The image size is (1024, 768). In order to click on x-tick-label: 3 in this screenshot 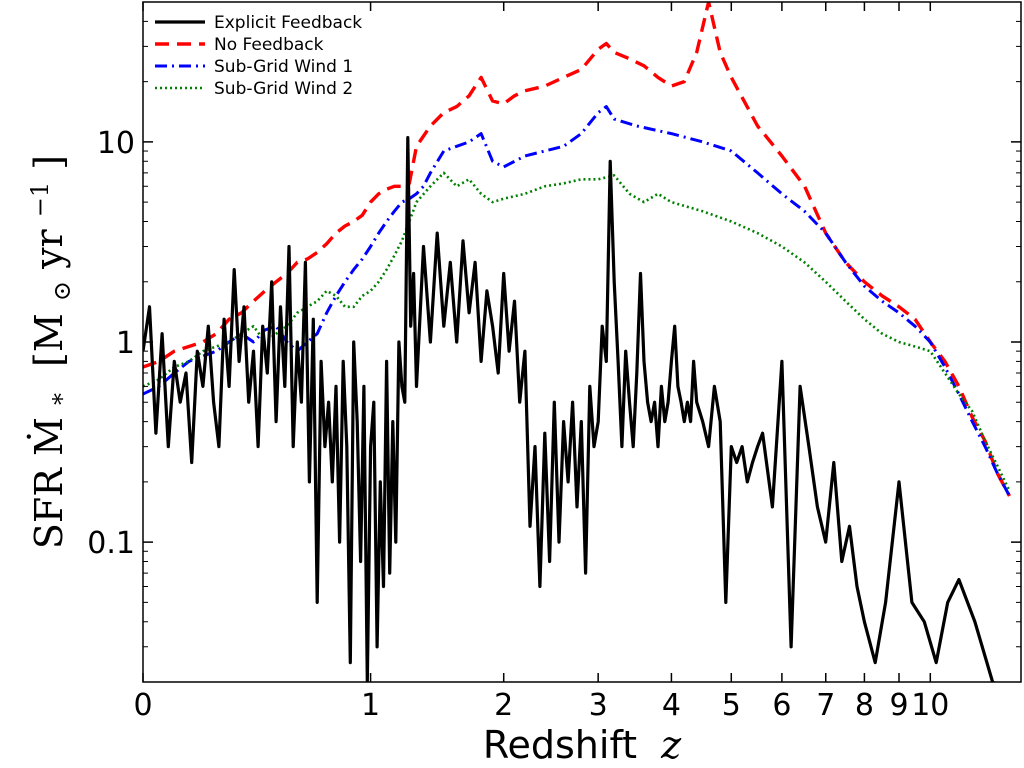, I will do `click(598, 705)`.